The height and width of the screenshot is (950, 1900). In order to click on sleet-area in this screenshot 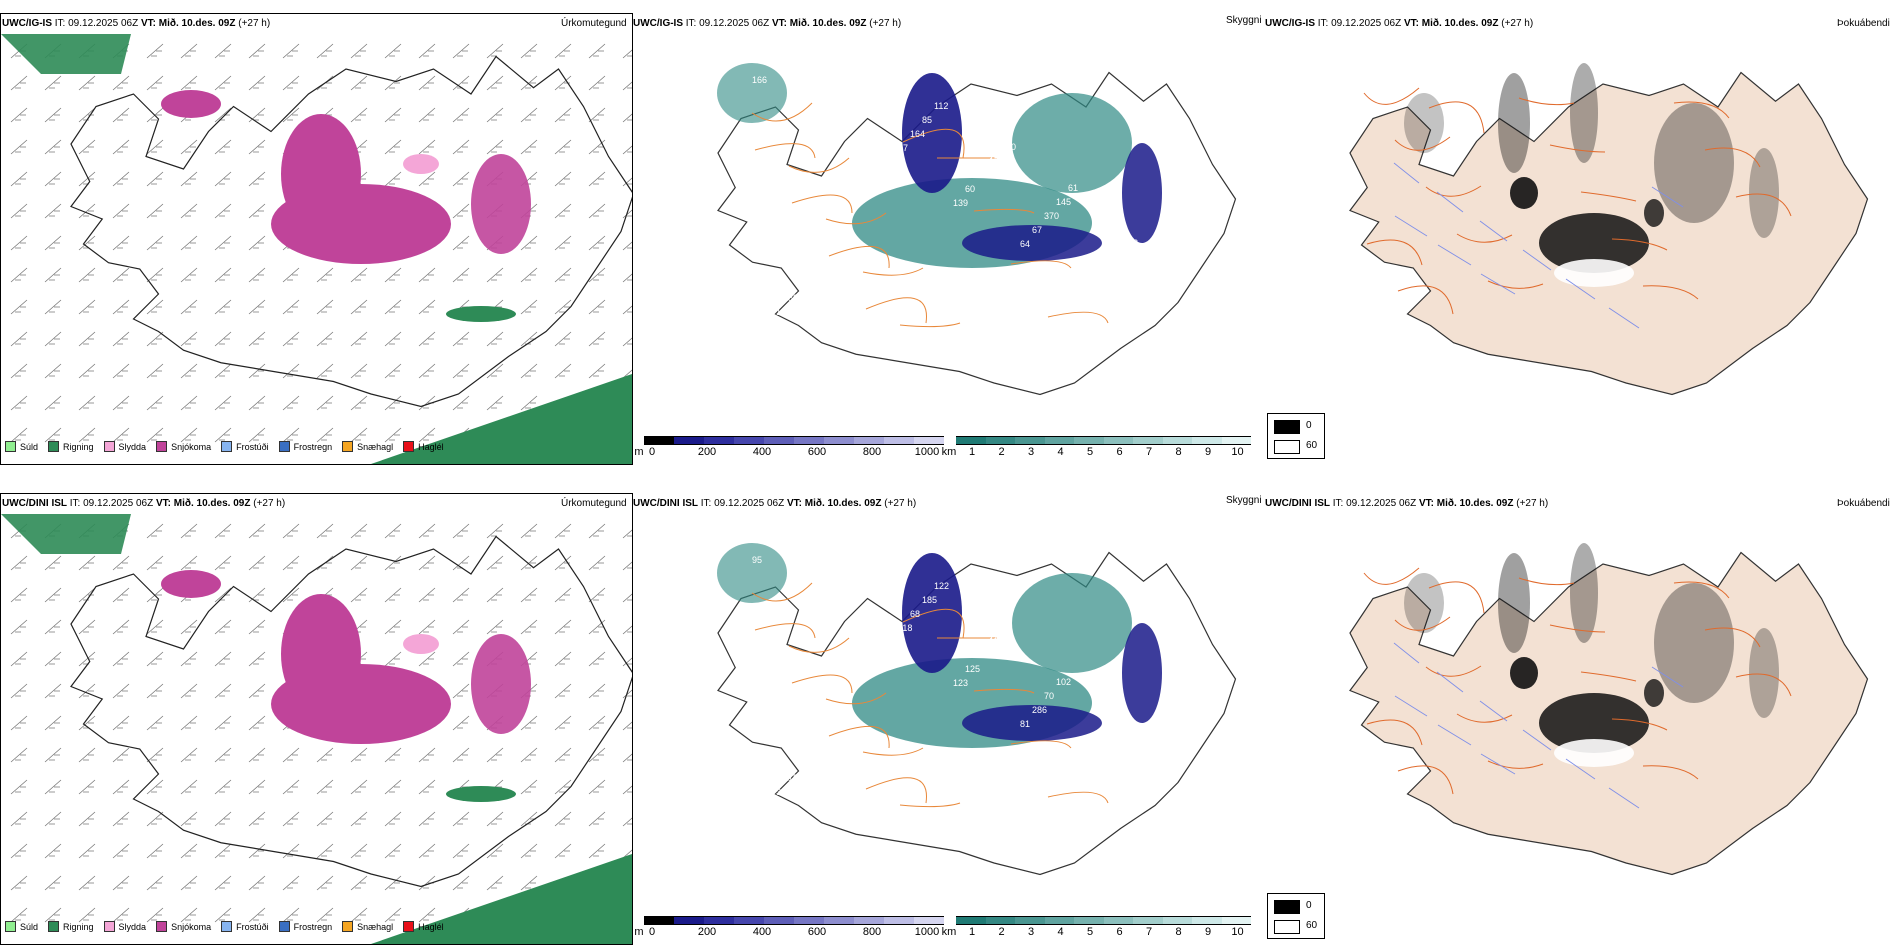, I will do `click(421, 164)`.